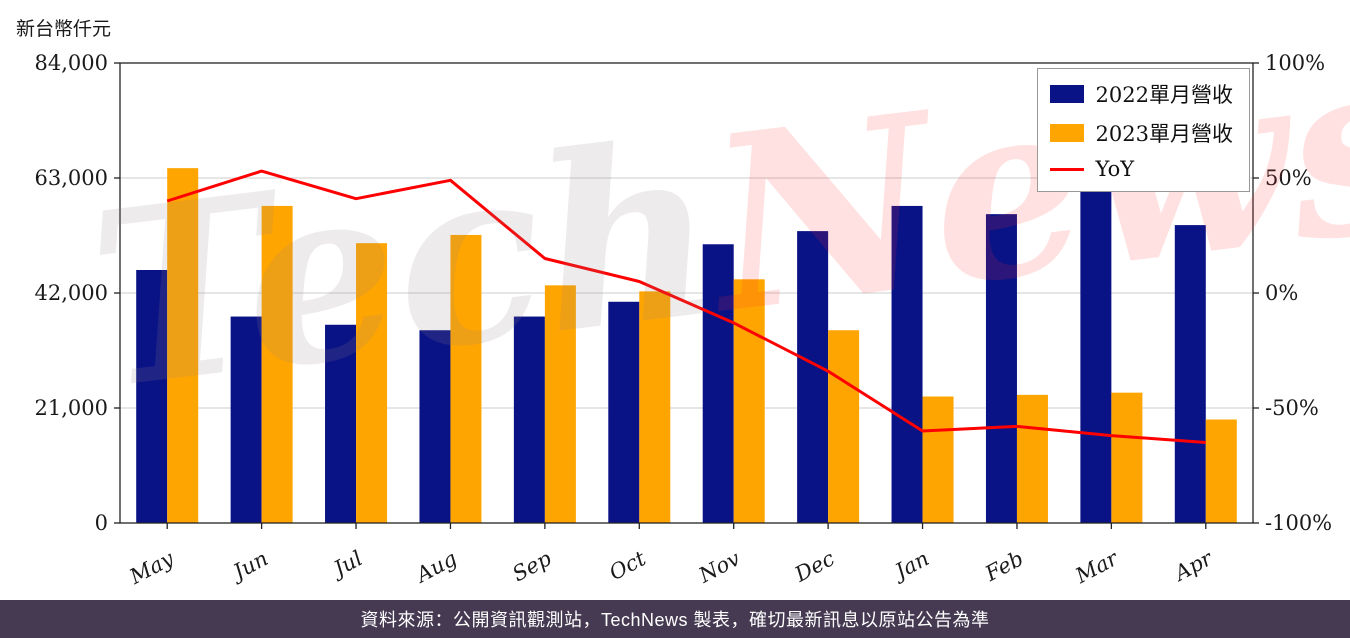  What do you see at coordinates (531, 566) in the screenshot?
I see `x-axis-month-label: Sep` at bounding box center [531, 566].